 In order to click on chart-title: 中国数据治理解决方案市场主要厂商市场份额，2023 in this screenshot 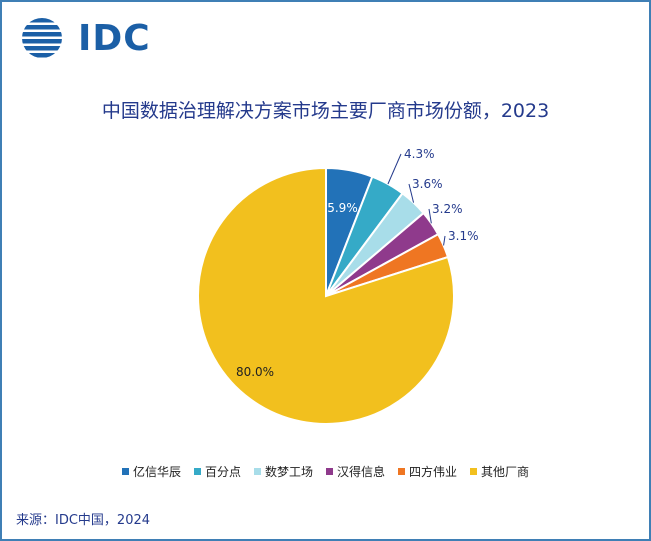, I will do `click(325, 111)`.